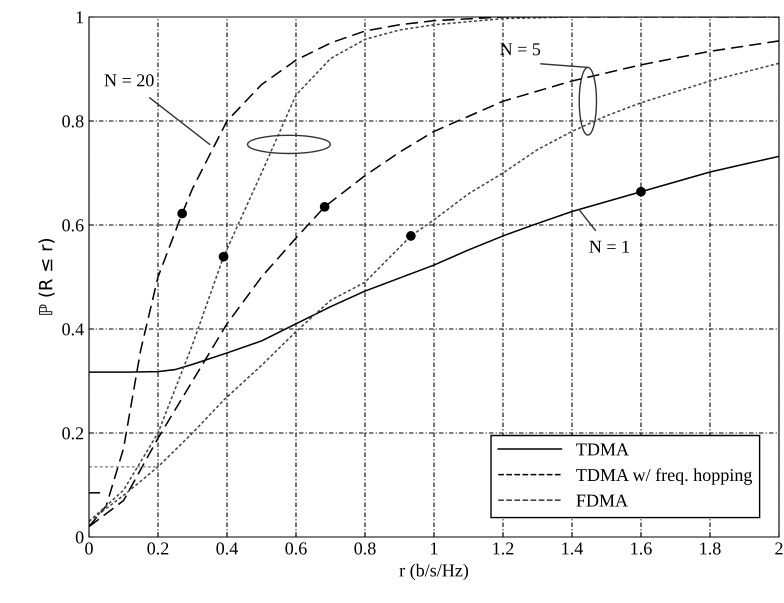 The height and width of the screenshot is (603, 784). Describe the element at coordinates (46, 277) in the screenshot. I see `y-axis-title: ℙ (R ≤ r)` at that location.